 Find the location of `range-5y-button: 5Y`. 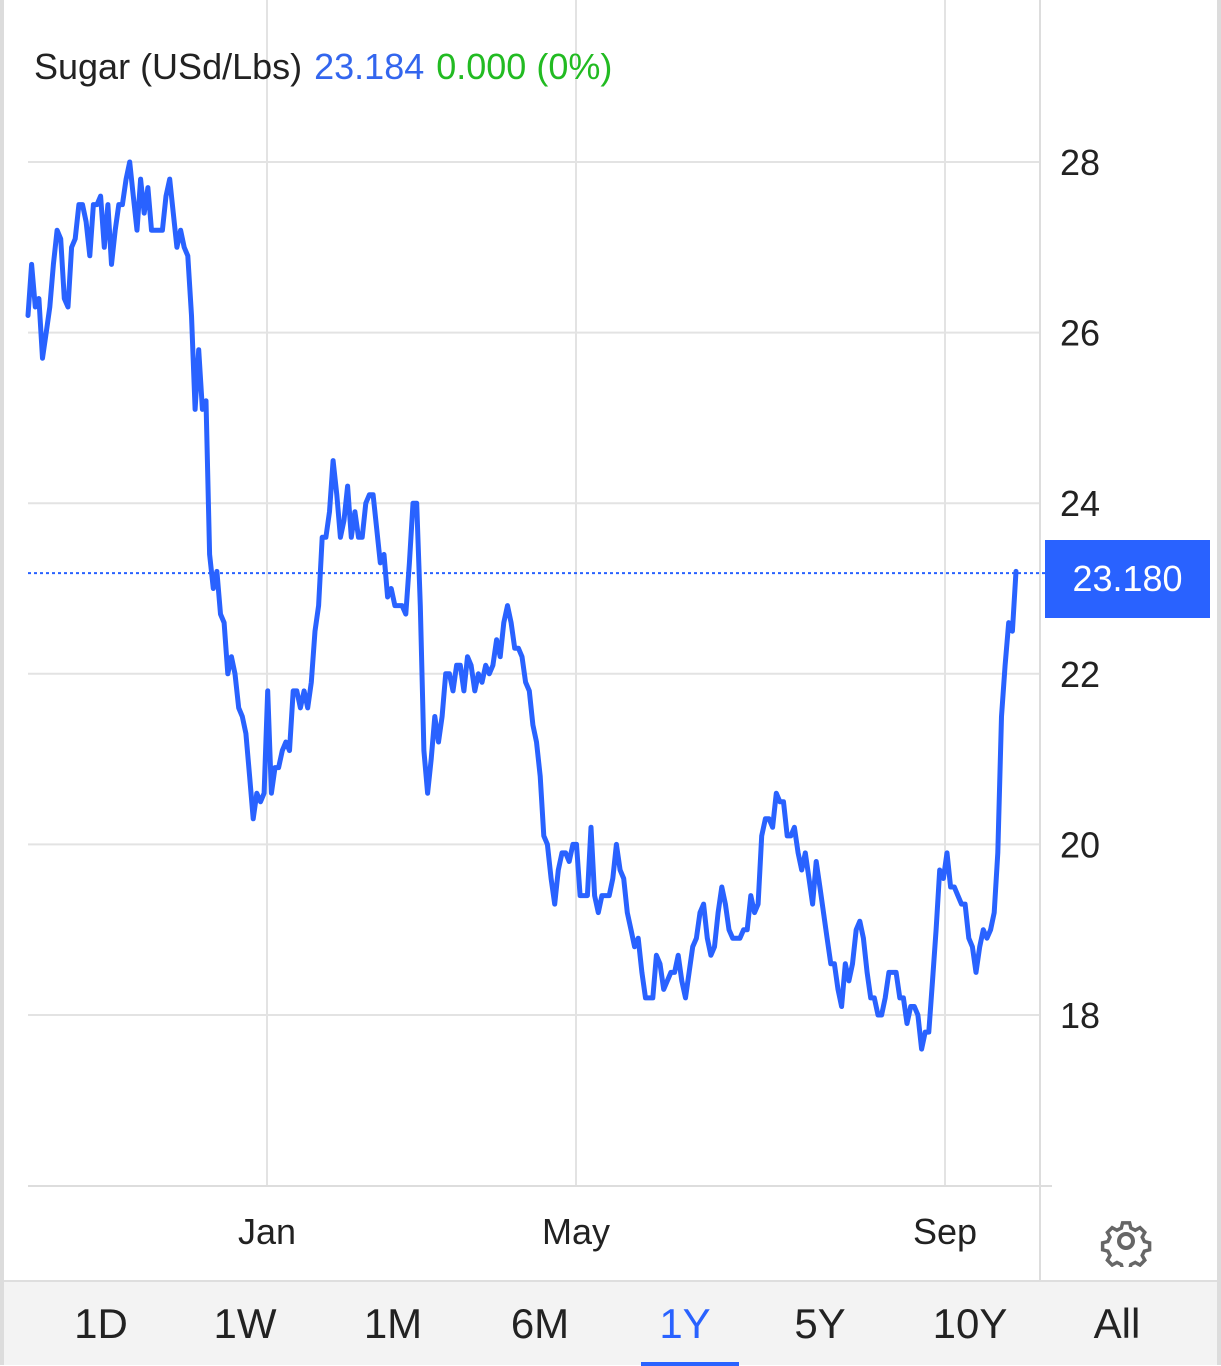

range-5y-button: 5Y is located at coordinates (820, 1323).